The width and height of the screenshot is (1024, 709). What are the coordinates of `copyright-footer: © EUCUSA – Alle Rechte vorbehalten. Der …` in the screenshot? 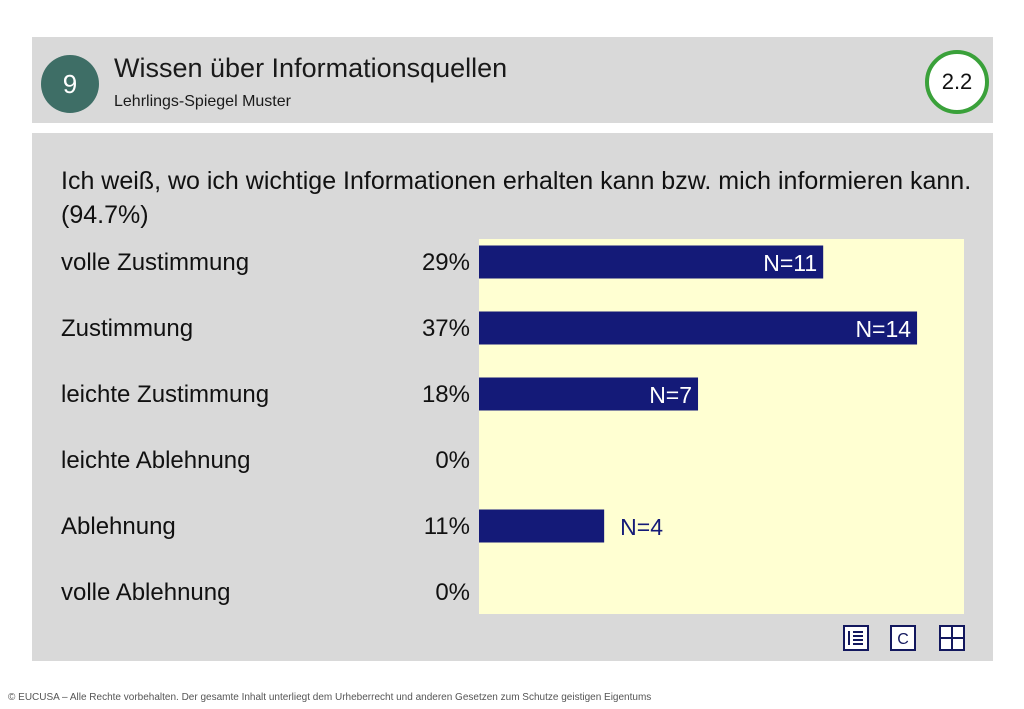 It's located at (330, 697).